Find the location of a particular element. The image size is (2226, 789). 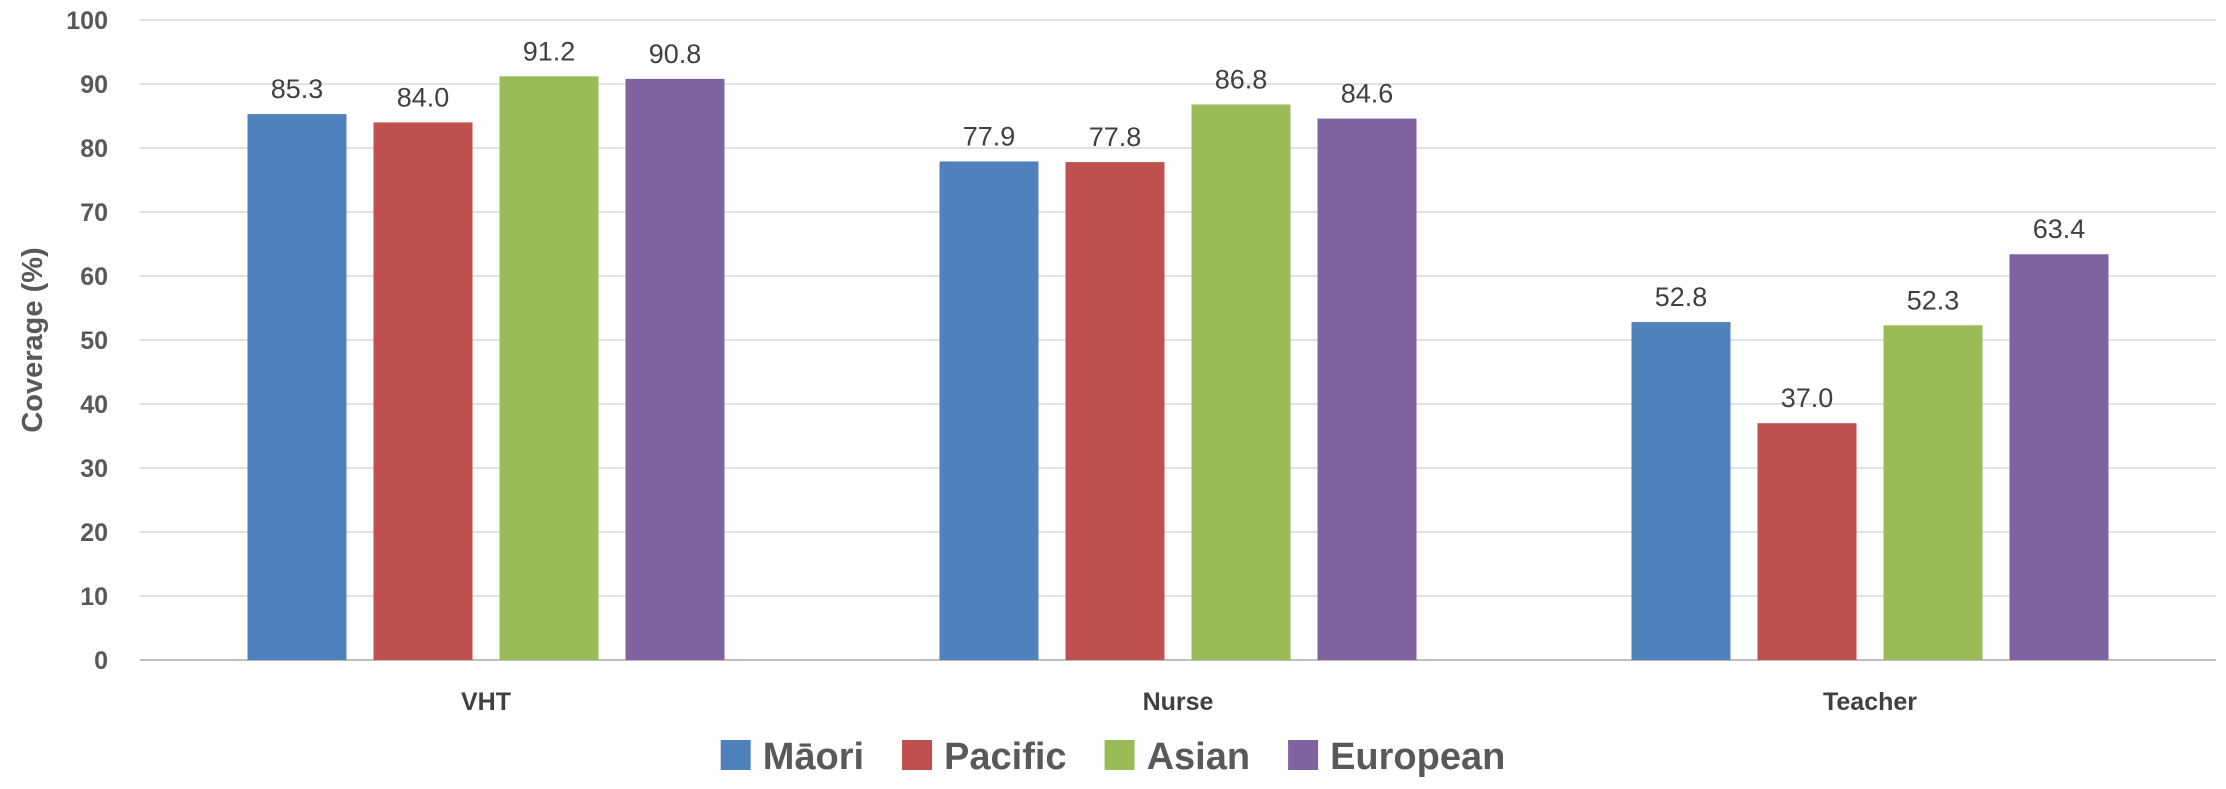

data-label: 91.2 is located at coordinates (549, 51).